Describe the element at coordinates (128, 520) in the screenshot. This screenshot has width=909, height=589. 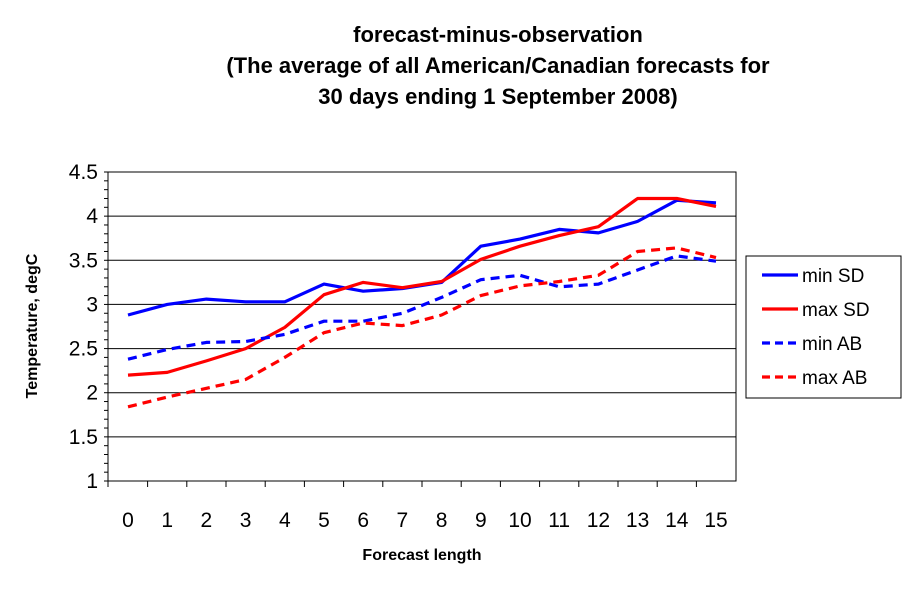
I see `x-tick-label: 0` at that location.